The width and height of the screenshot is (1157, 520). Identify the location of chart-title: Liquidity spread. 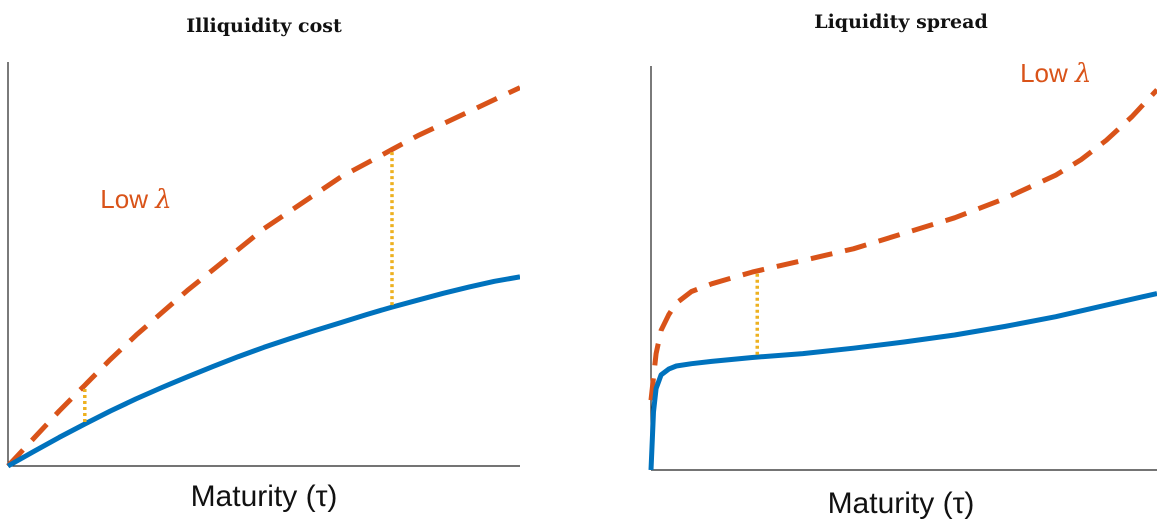
(901, 22).